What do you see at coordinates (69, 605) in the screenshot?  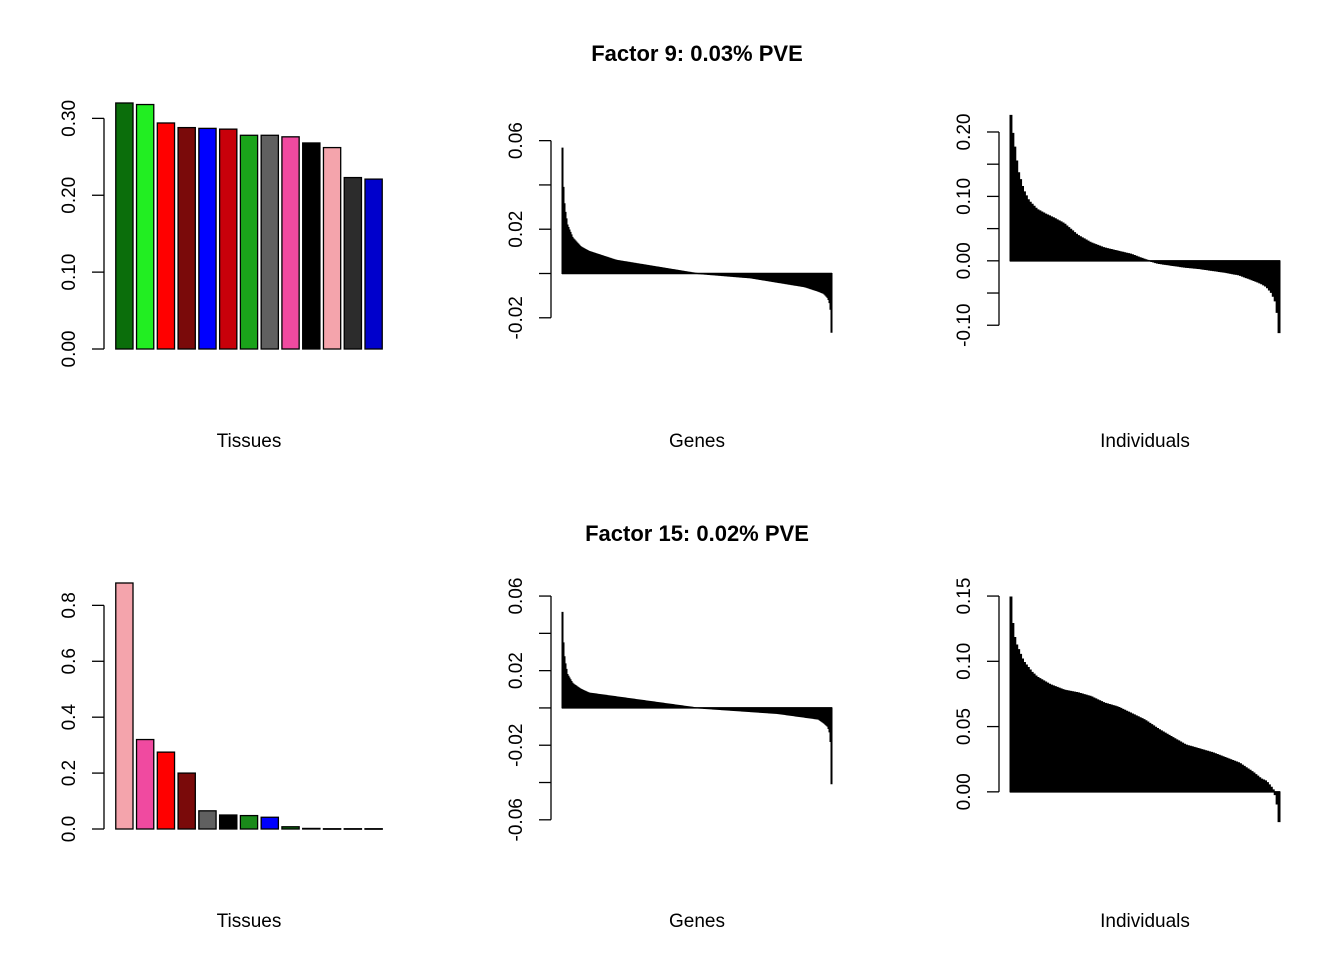 I see `panel3-y-tick-label-4: 0.8` at bounding box center [69, 605].